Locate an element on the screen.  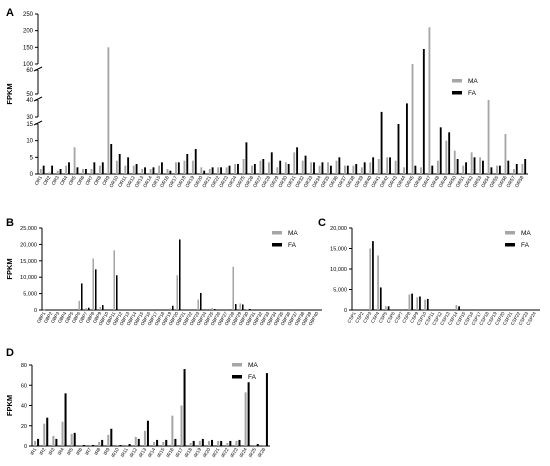
legend-label-fa: FA is located at coordinates (525, 245).